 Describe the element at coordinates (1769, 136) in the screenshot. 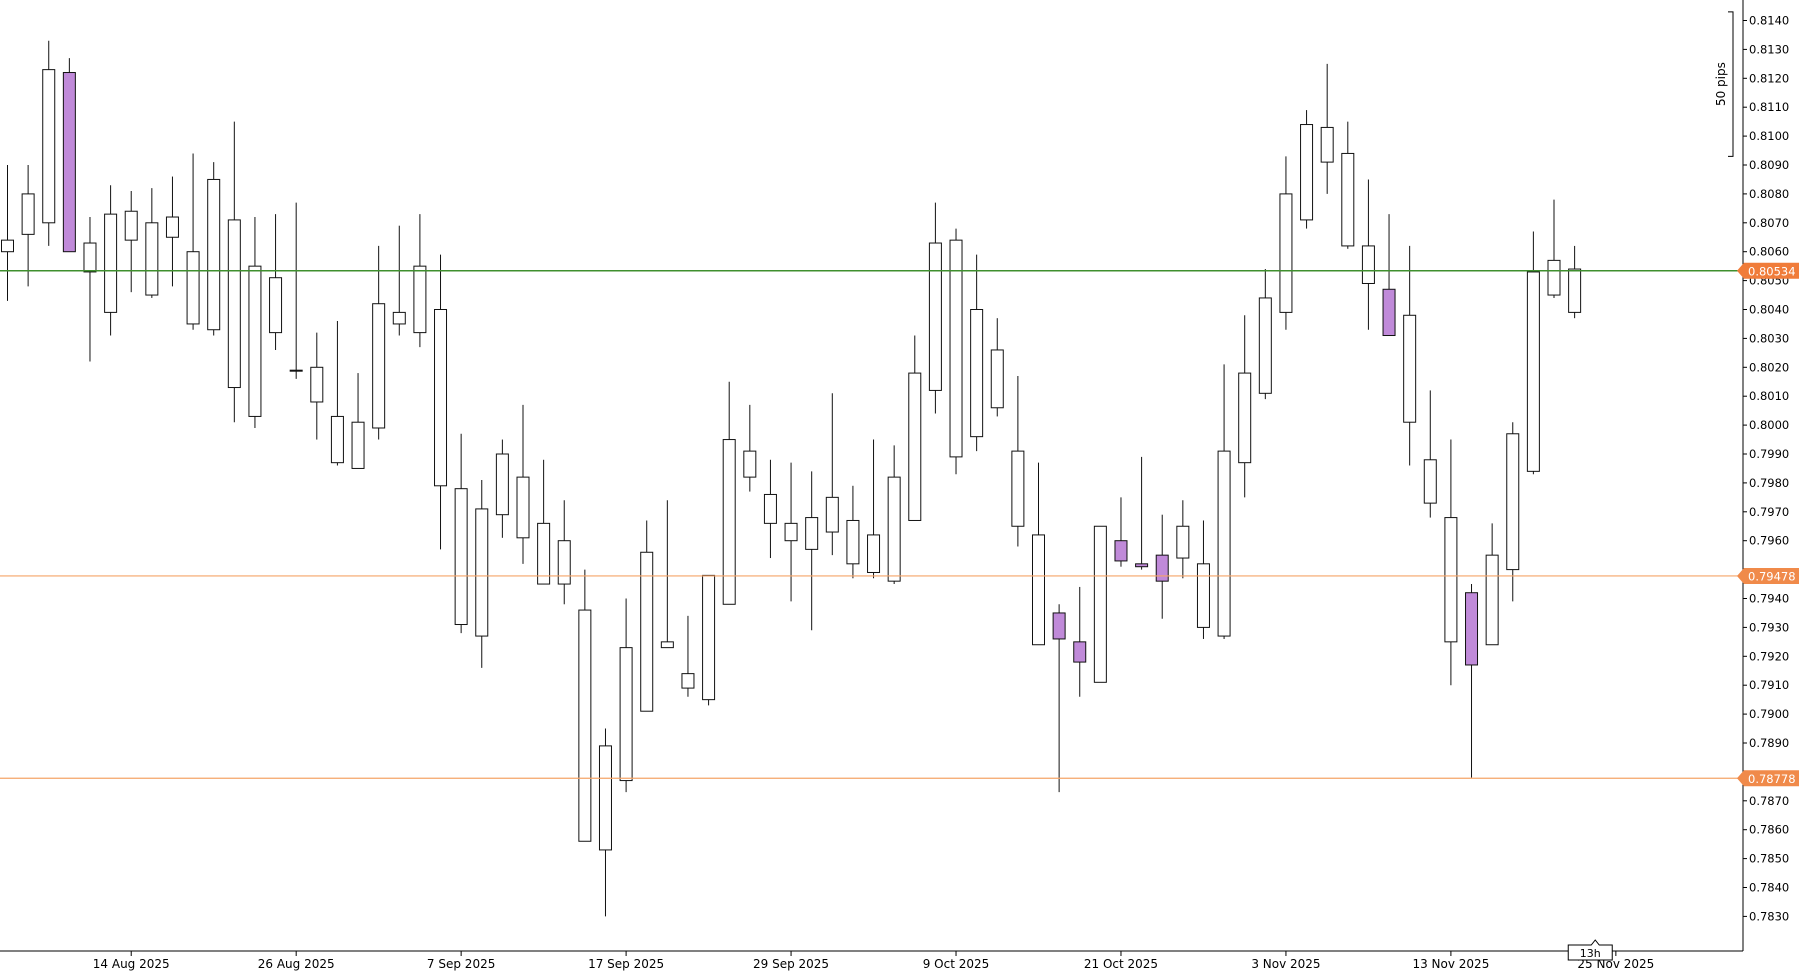

I see `y-tick-label: 0.8100` at that location.